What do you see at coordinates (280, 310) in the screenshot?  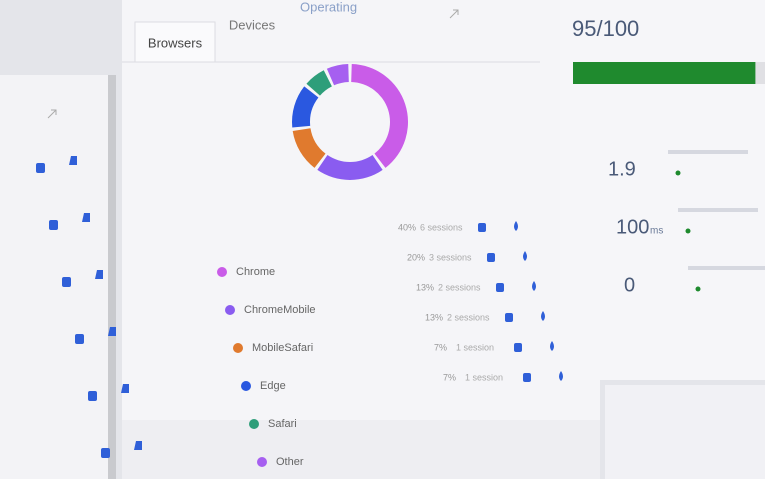 I see `legend-label: ChromeMobile` at bounding box center [280, 310].